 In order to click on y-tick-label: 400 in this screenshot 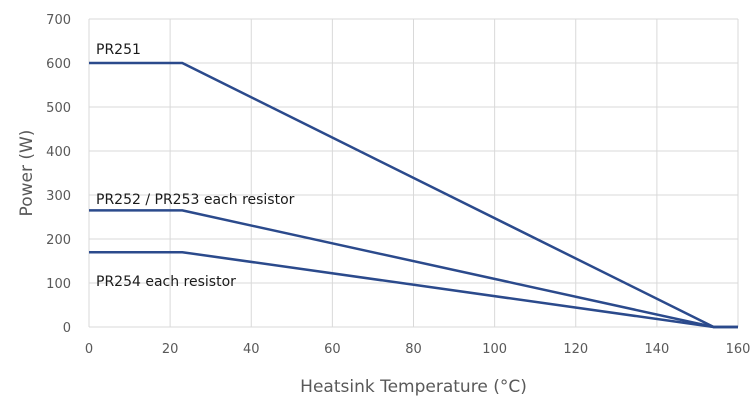, I will do `click(58, 152)`.